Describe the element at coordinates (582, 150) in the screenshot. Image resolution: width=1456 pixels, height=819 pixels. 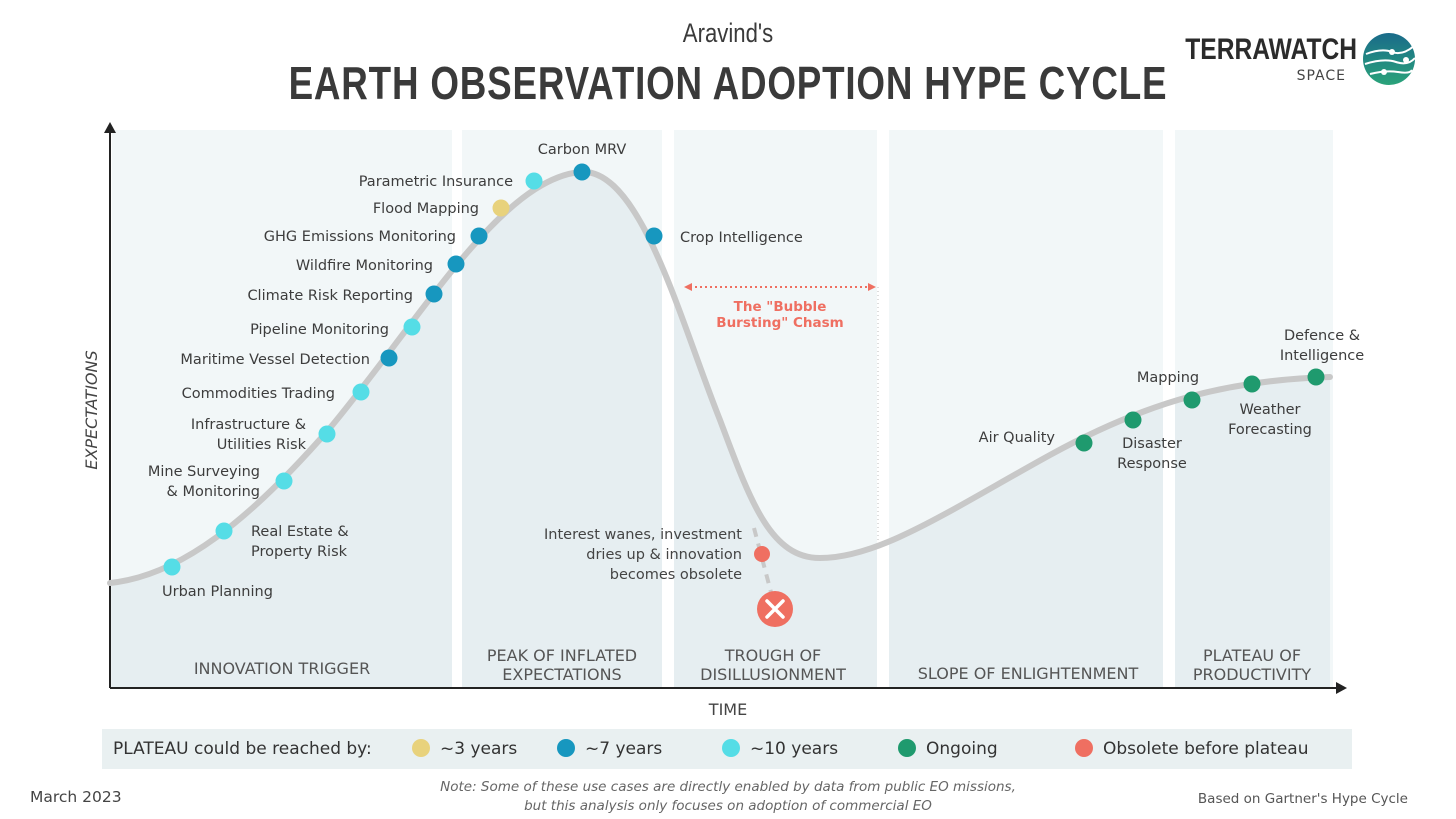
I see `use-case-label-carbon-mrv: Carbon MRV` at that location.